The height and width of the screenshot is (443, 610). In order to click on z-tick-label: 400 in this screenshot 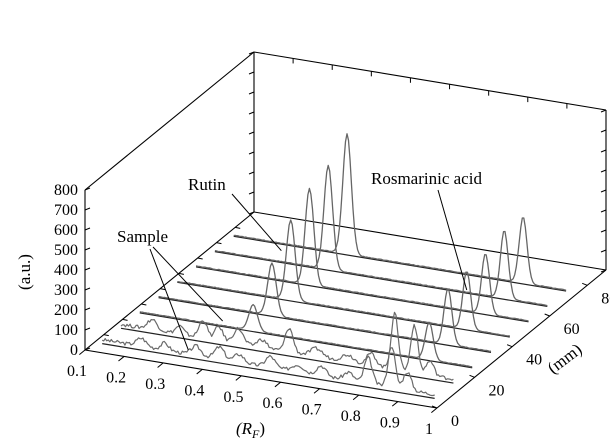, I will do `click(66, 270)`.